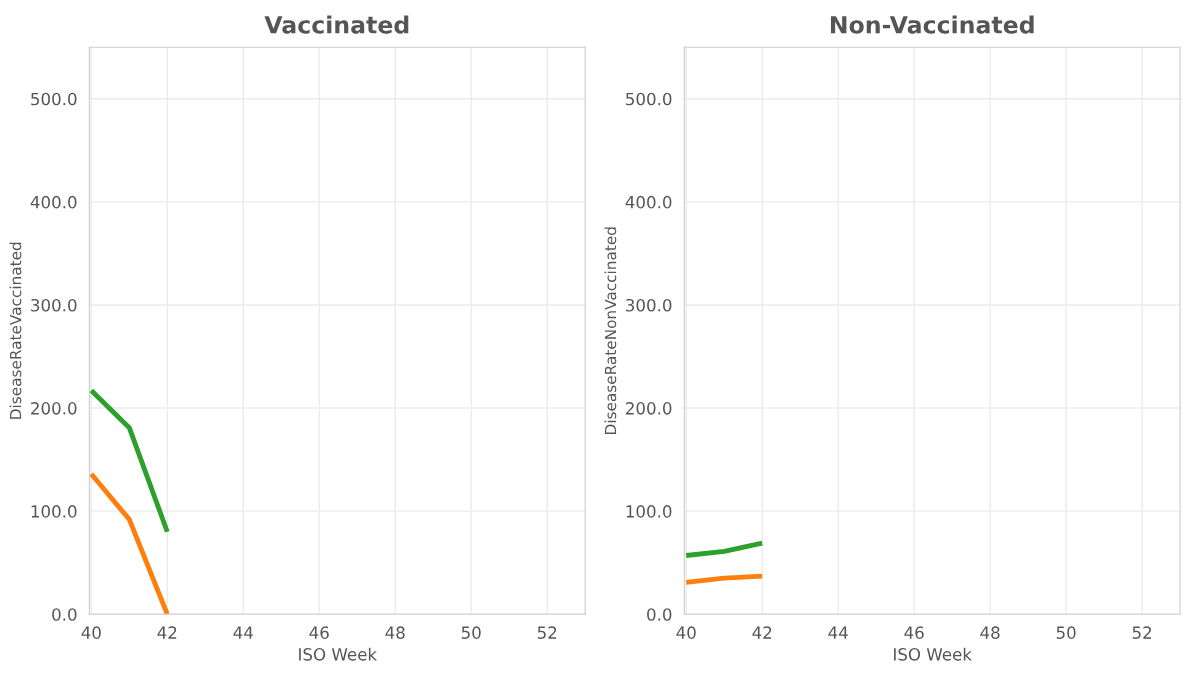 This screenshot has height=675, width=1192. Describe the element at coordinates (15, 330) in the screenshot. I see `y-axis-title: DiseaseRateVaccinated` at that location.